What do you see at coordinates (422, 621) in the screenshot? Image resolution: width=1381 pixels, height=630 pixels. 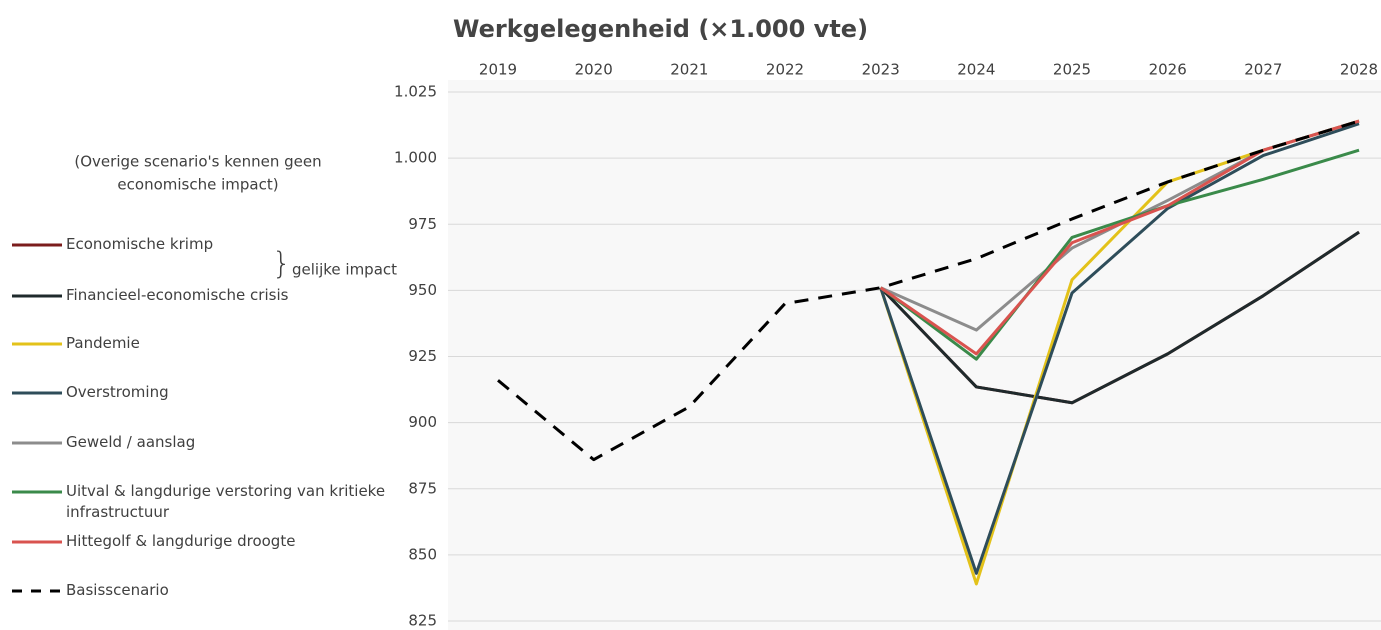 I see `y-tick-label: 825` at bounding box center [422, 621].